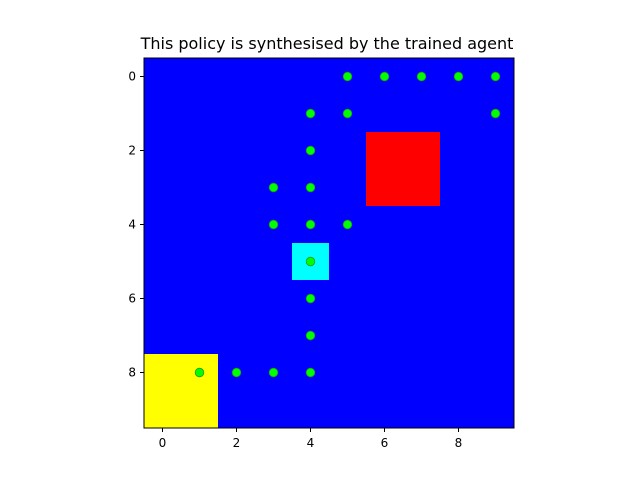 The width and height of the screenshot is (640, 485). Describe the element at coordinates (237, 443) in the screenshot. I see `x-tick-label-1: 2` at that location.